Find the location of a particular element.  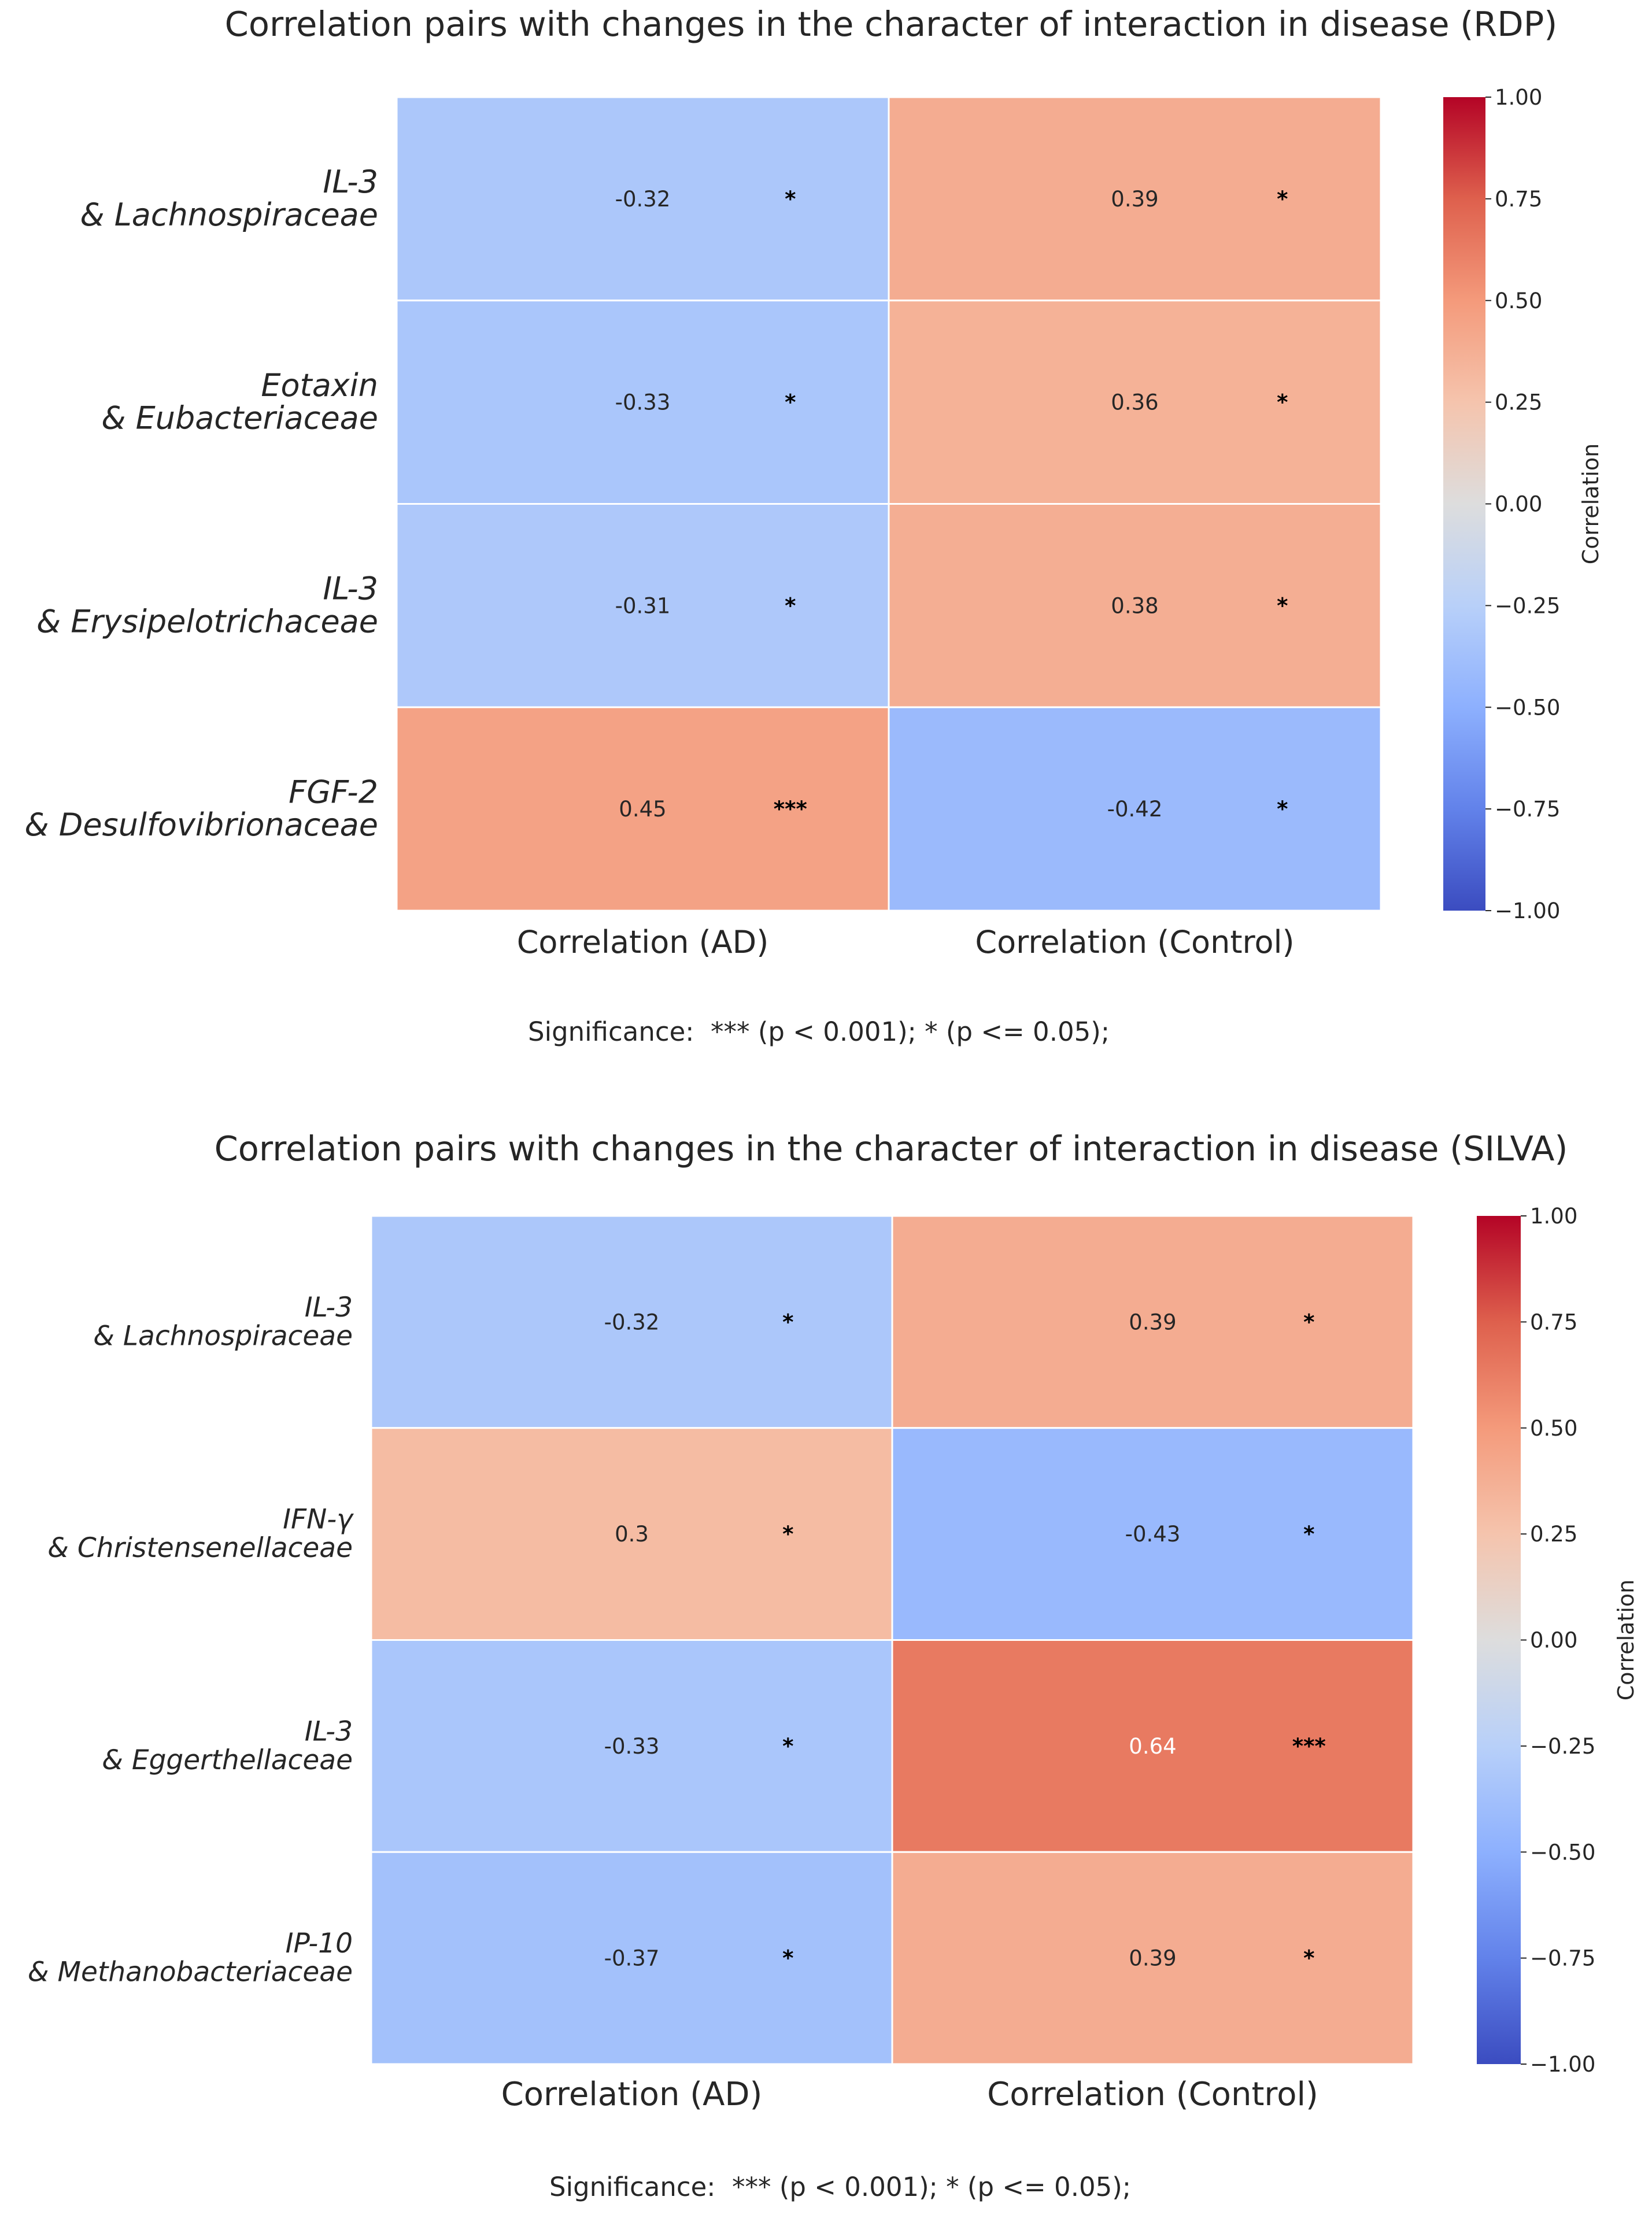

row-label: IL-3 & Eggerthellaceae is located at coordinates (227, 1745).